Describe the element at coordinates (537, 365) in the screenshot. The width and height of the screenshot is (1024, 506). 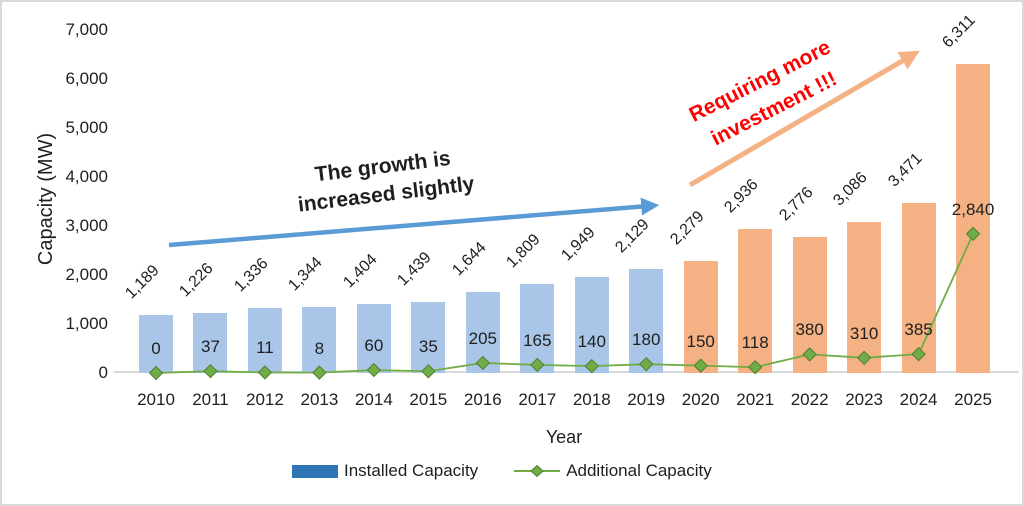
I see `marker-2017` at that location.